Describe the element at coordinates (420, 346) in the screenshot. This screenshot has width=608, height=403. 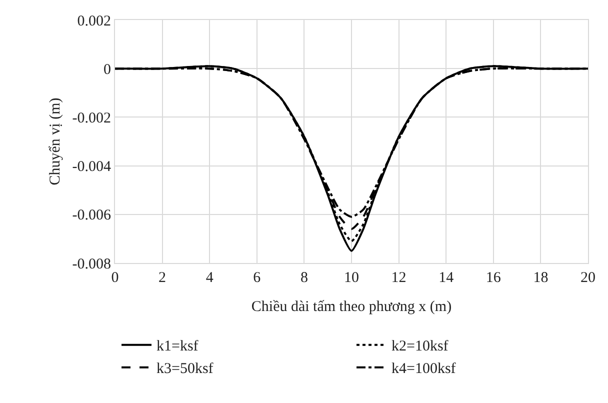
I see `legend-label: k2=10ksf` at that location.